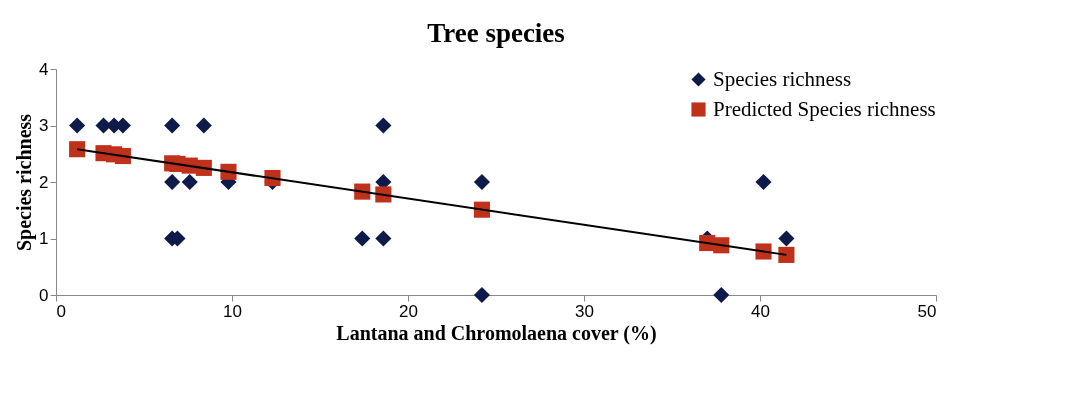  Describe the element at coordinates (782, 78) in the screenshot. I see `legend-label: Species richness` at that location.